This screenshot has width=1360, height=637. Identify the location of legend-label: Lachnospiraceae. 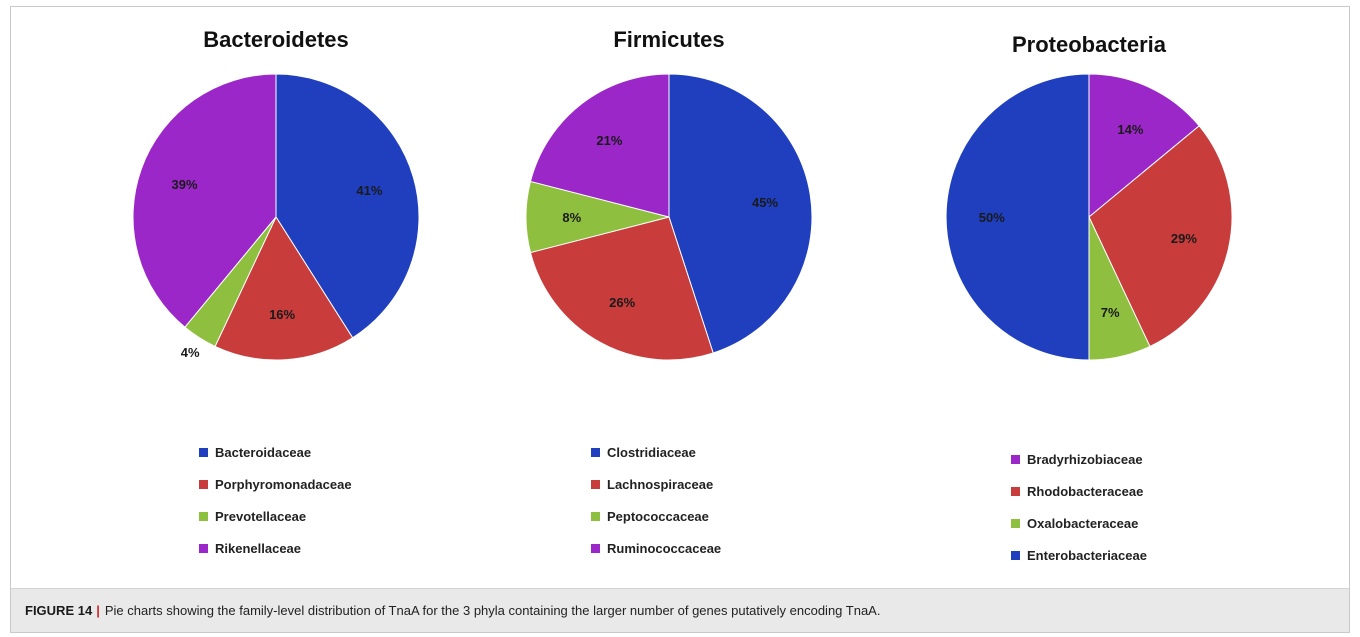
(660, 484).